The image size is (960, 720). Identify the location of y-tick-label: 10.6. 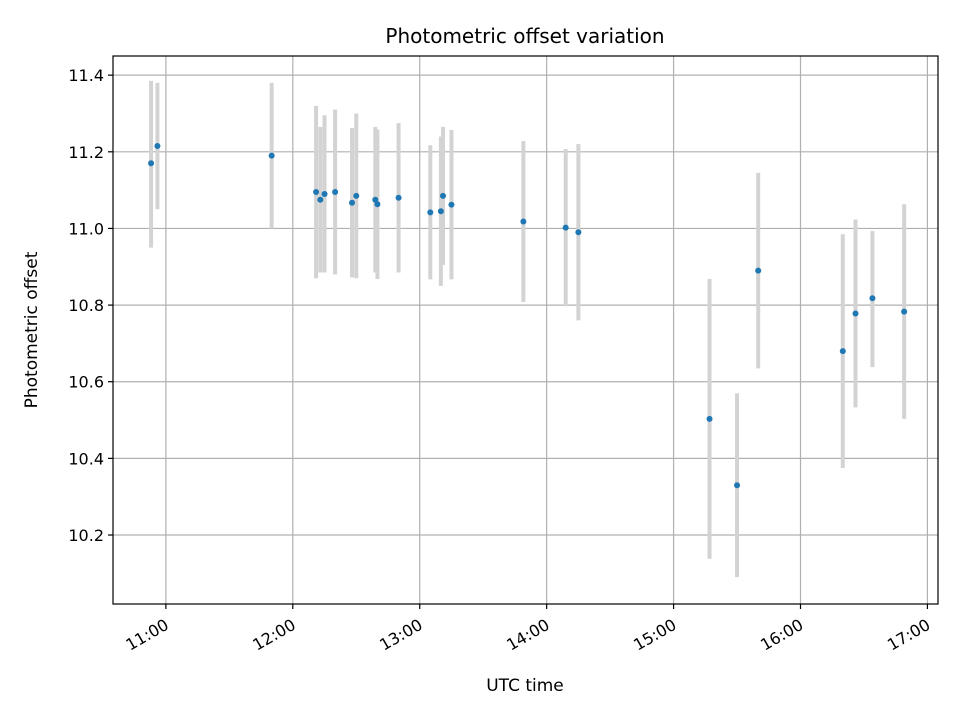
(86, 382).